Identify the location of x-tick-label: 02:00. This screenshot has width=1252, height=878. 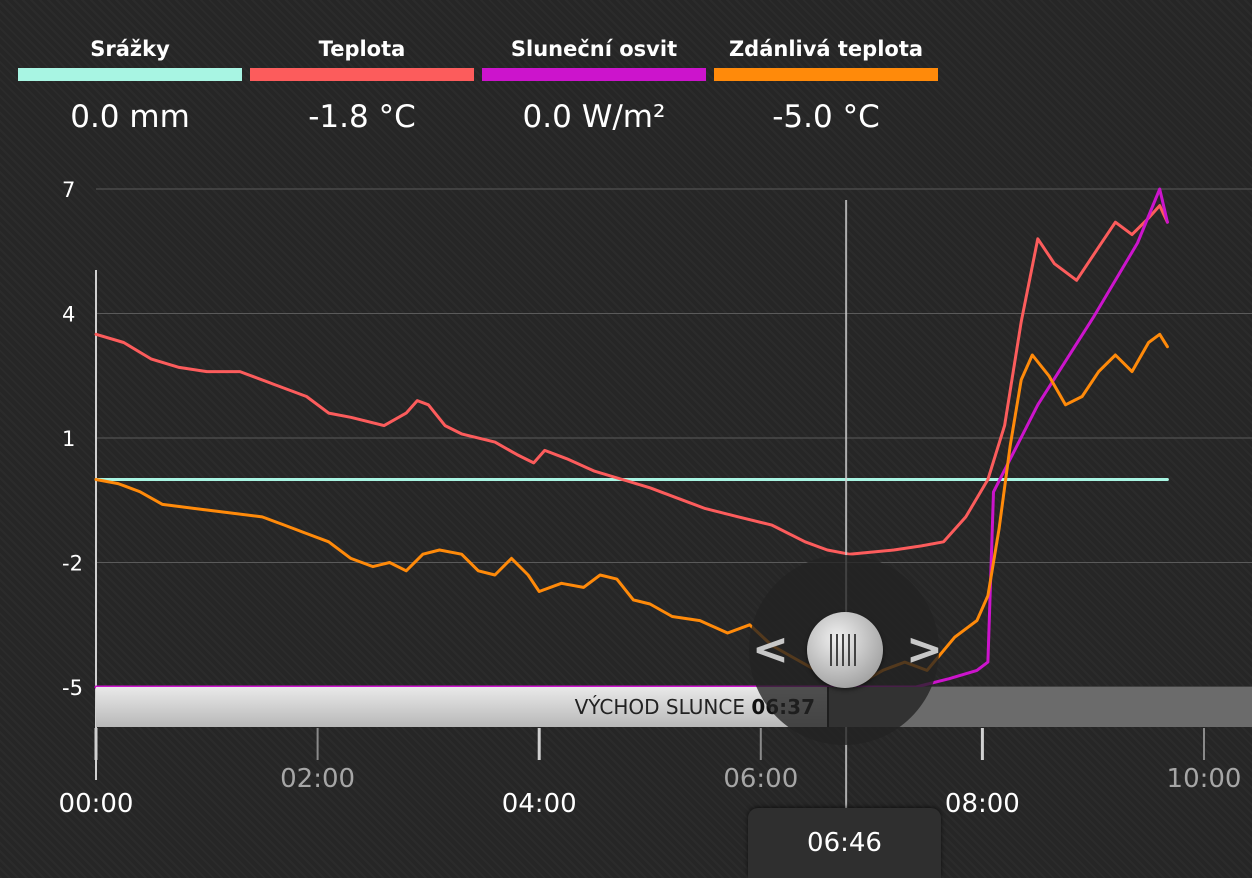
(317, 779).